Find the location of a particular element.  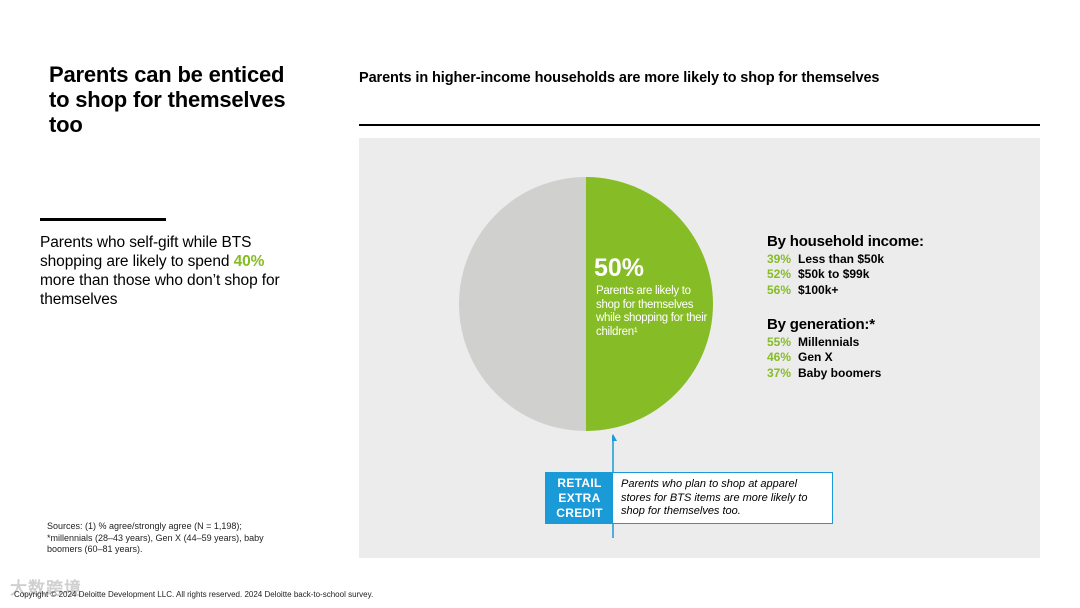

callout-tag: RETAIL EXTRA CREDIT is located at coordinates (579, 498).